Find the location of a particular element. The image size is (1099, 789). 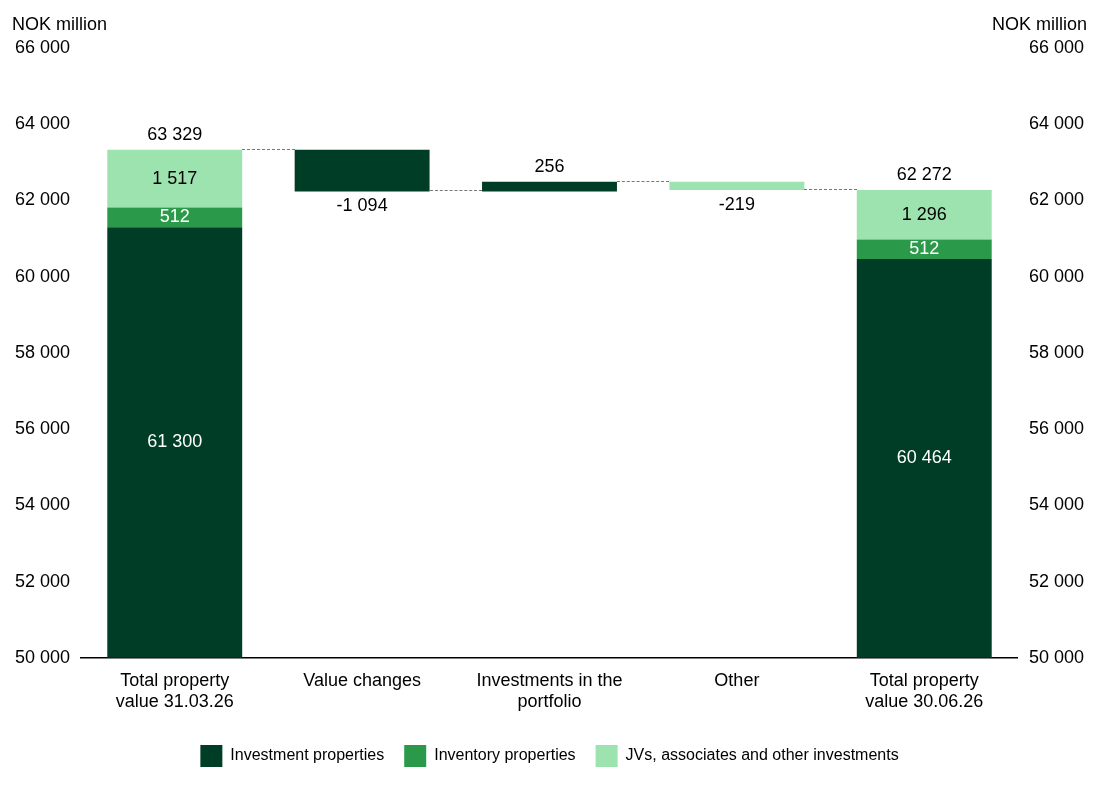

y-tick-label: 56 000 is located at coordinates (42, 428).